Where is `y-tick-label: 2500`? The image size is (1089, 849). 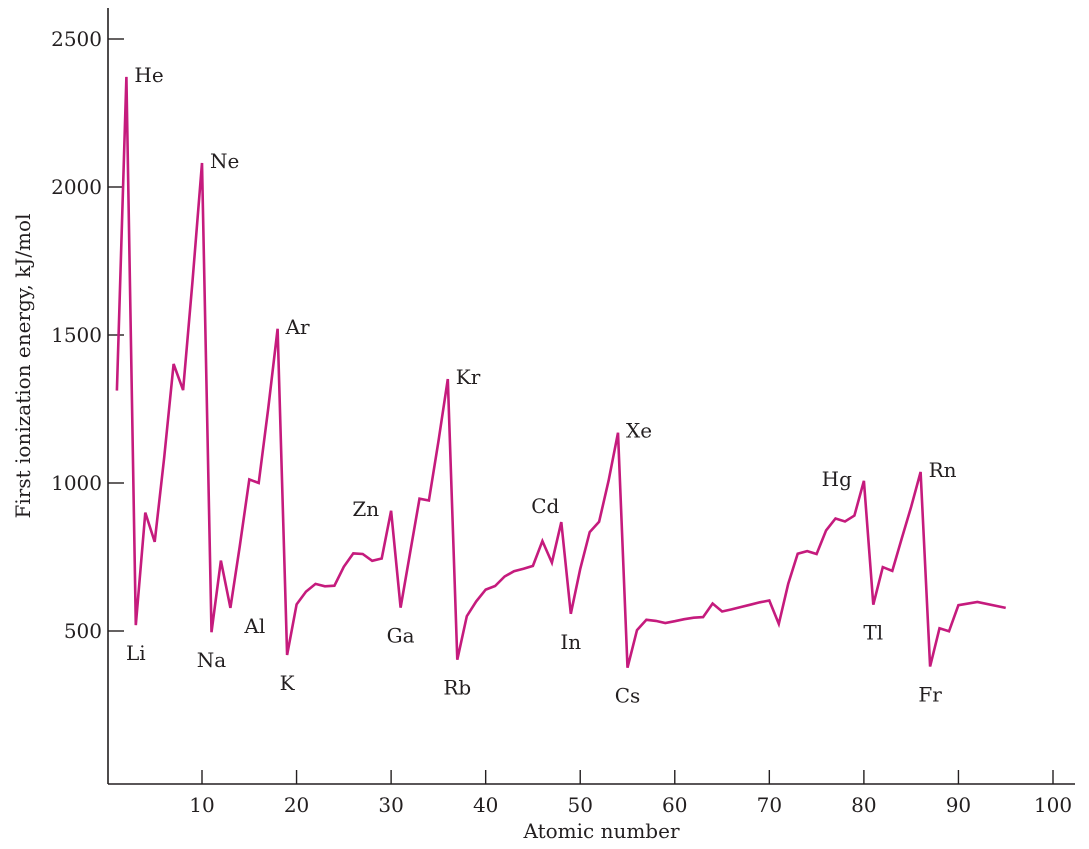 y-tick-label: 2500 is located at coordinates (76, 39).